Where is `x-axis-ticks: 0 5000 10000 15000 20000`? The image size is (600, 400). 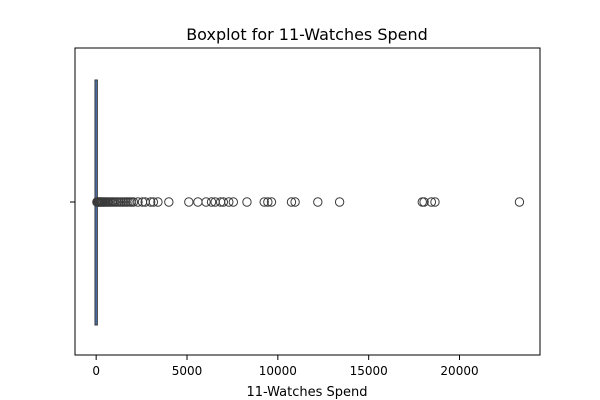 x-axis-ticks: 0 5000 10000 15000 20000 is located at coordinates (285, 366).